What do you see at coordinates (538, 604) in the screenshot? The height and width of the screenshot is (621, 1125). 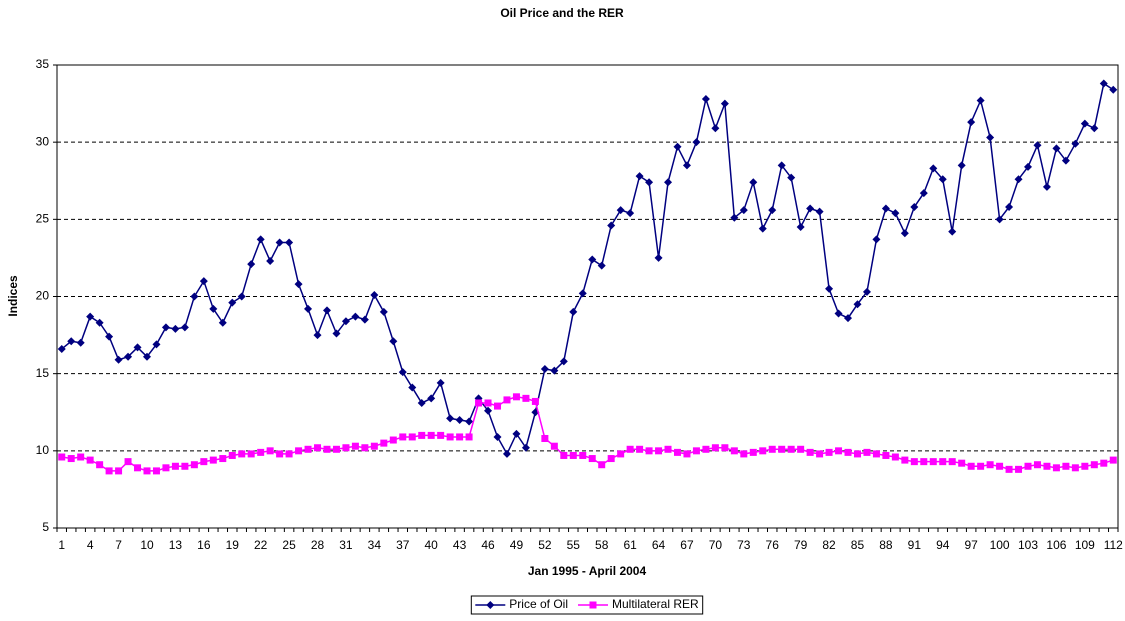 I see `legend-label: Price of Oil` at bounding box center [538, 604].